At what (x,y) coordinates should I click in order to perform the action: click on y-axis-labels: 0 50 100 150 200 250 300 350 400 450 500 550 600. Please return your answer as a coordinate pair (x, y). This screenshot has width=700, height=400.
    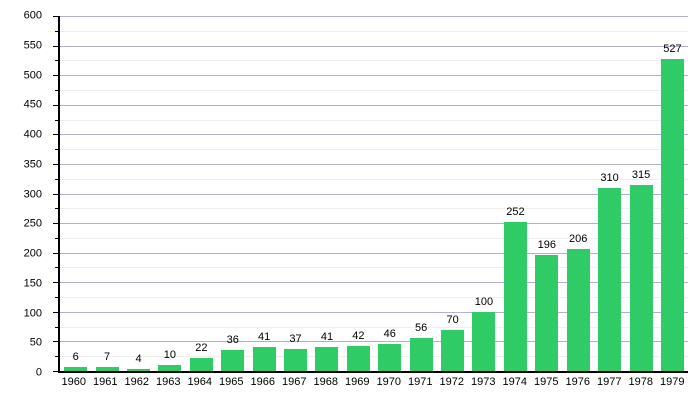
    Looking at the image, I should click on (25, 194).